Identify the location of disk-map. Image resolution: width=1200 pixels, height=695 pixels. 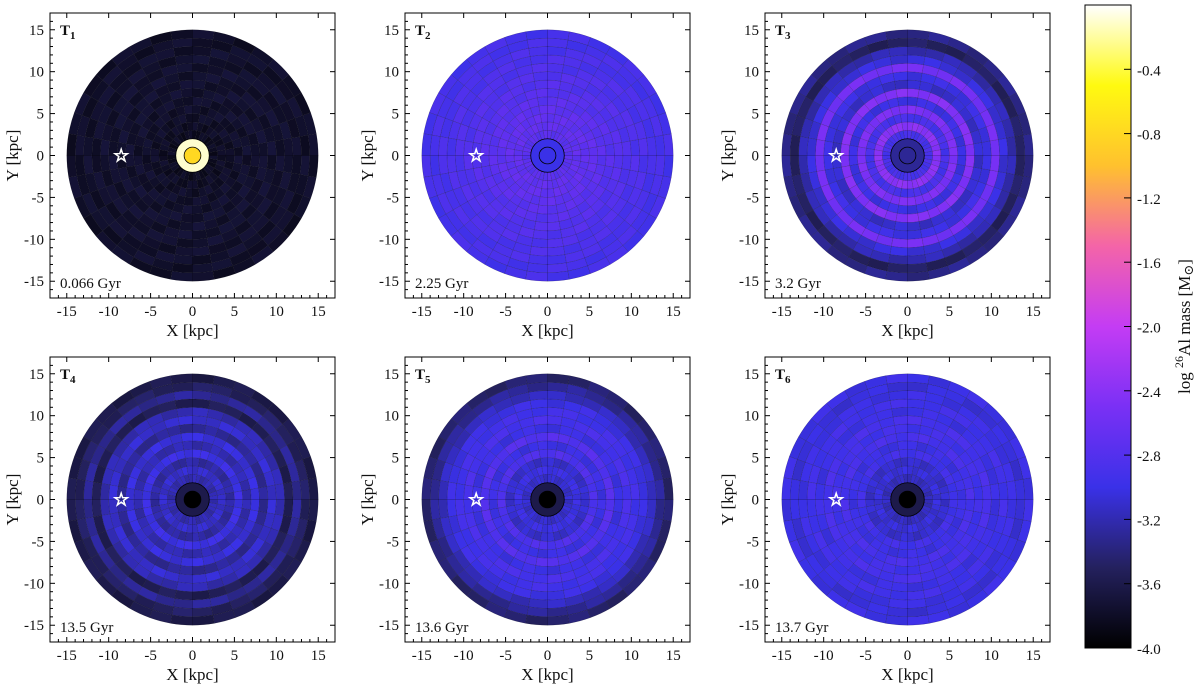
(907, 155).